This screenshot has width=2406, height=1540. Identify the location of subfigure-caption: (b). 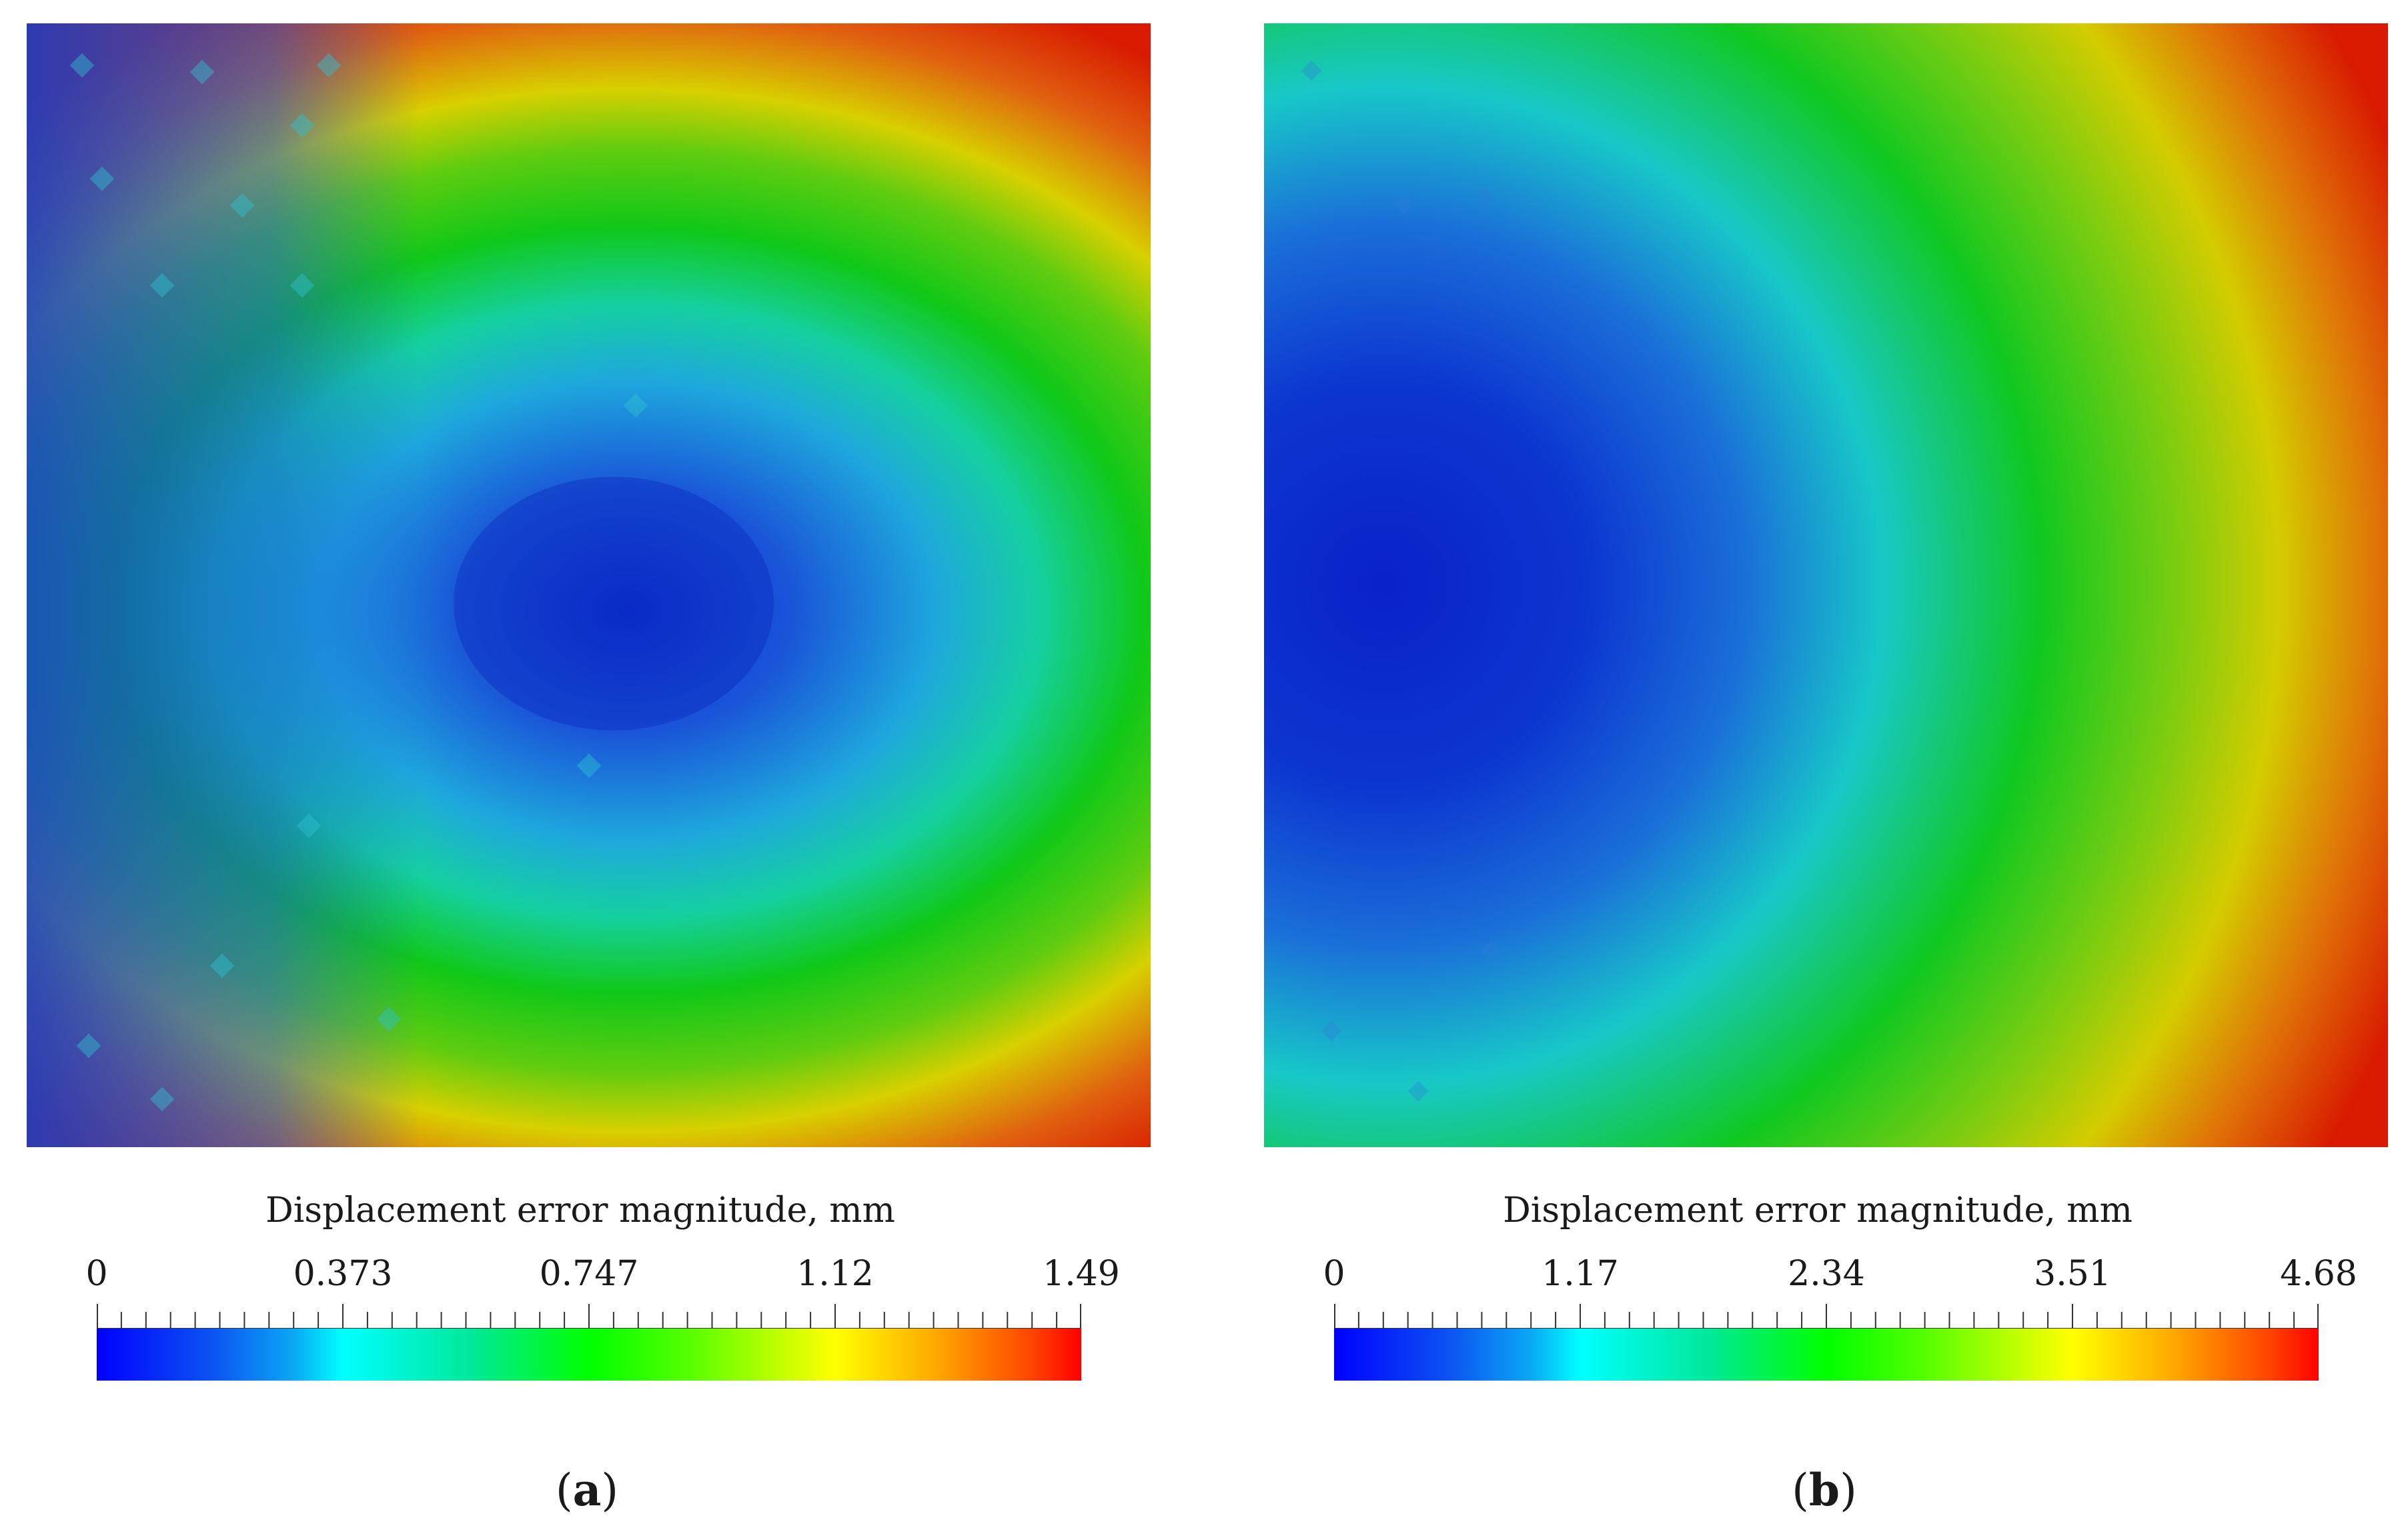
(1825, 1490).